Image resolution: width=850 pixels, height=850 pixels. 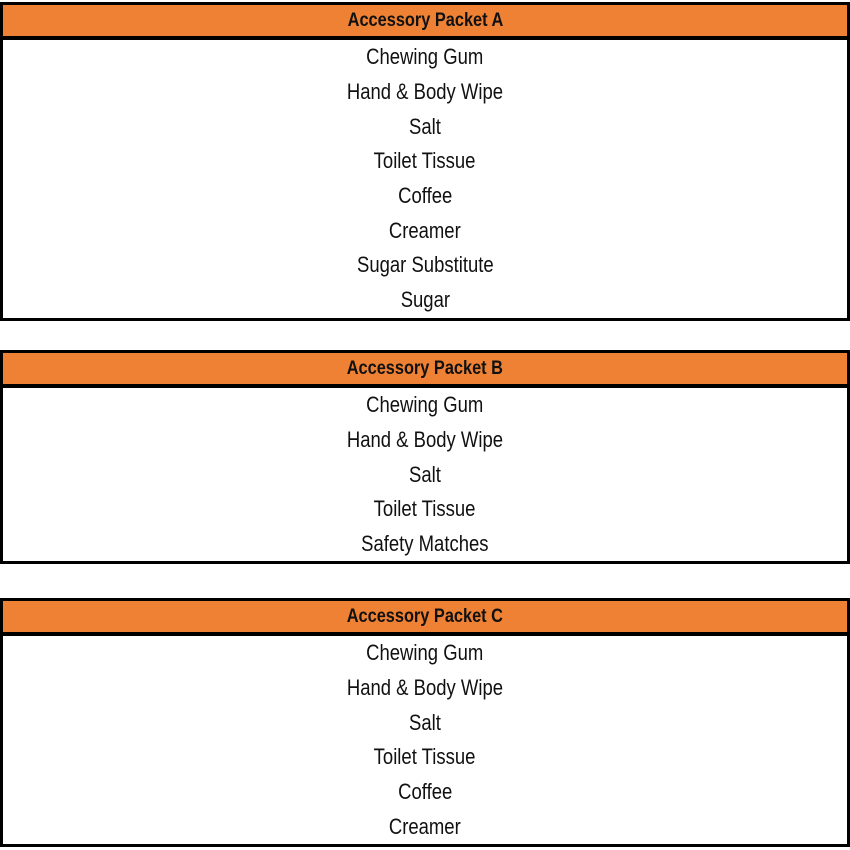 I want to click on packet-header: Accessory Packet B, so click(x=425, y=370).